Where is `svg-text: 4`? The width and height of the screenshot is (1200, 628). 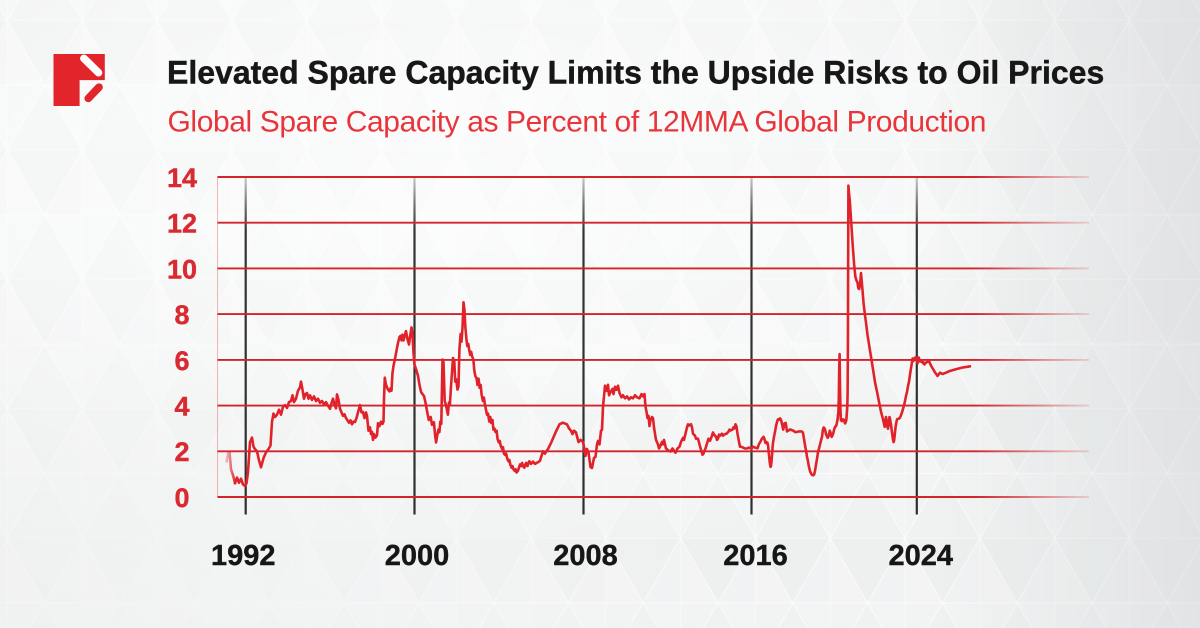
svg-text: 4 is located at coordinates (181, 407).